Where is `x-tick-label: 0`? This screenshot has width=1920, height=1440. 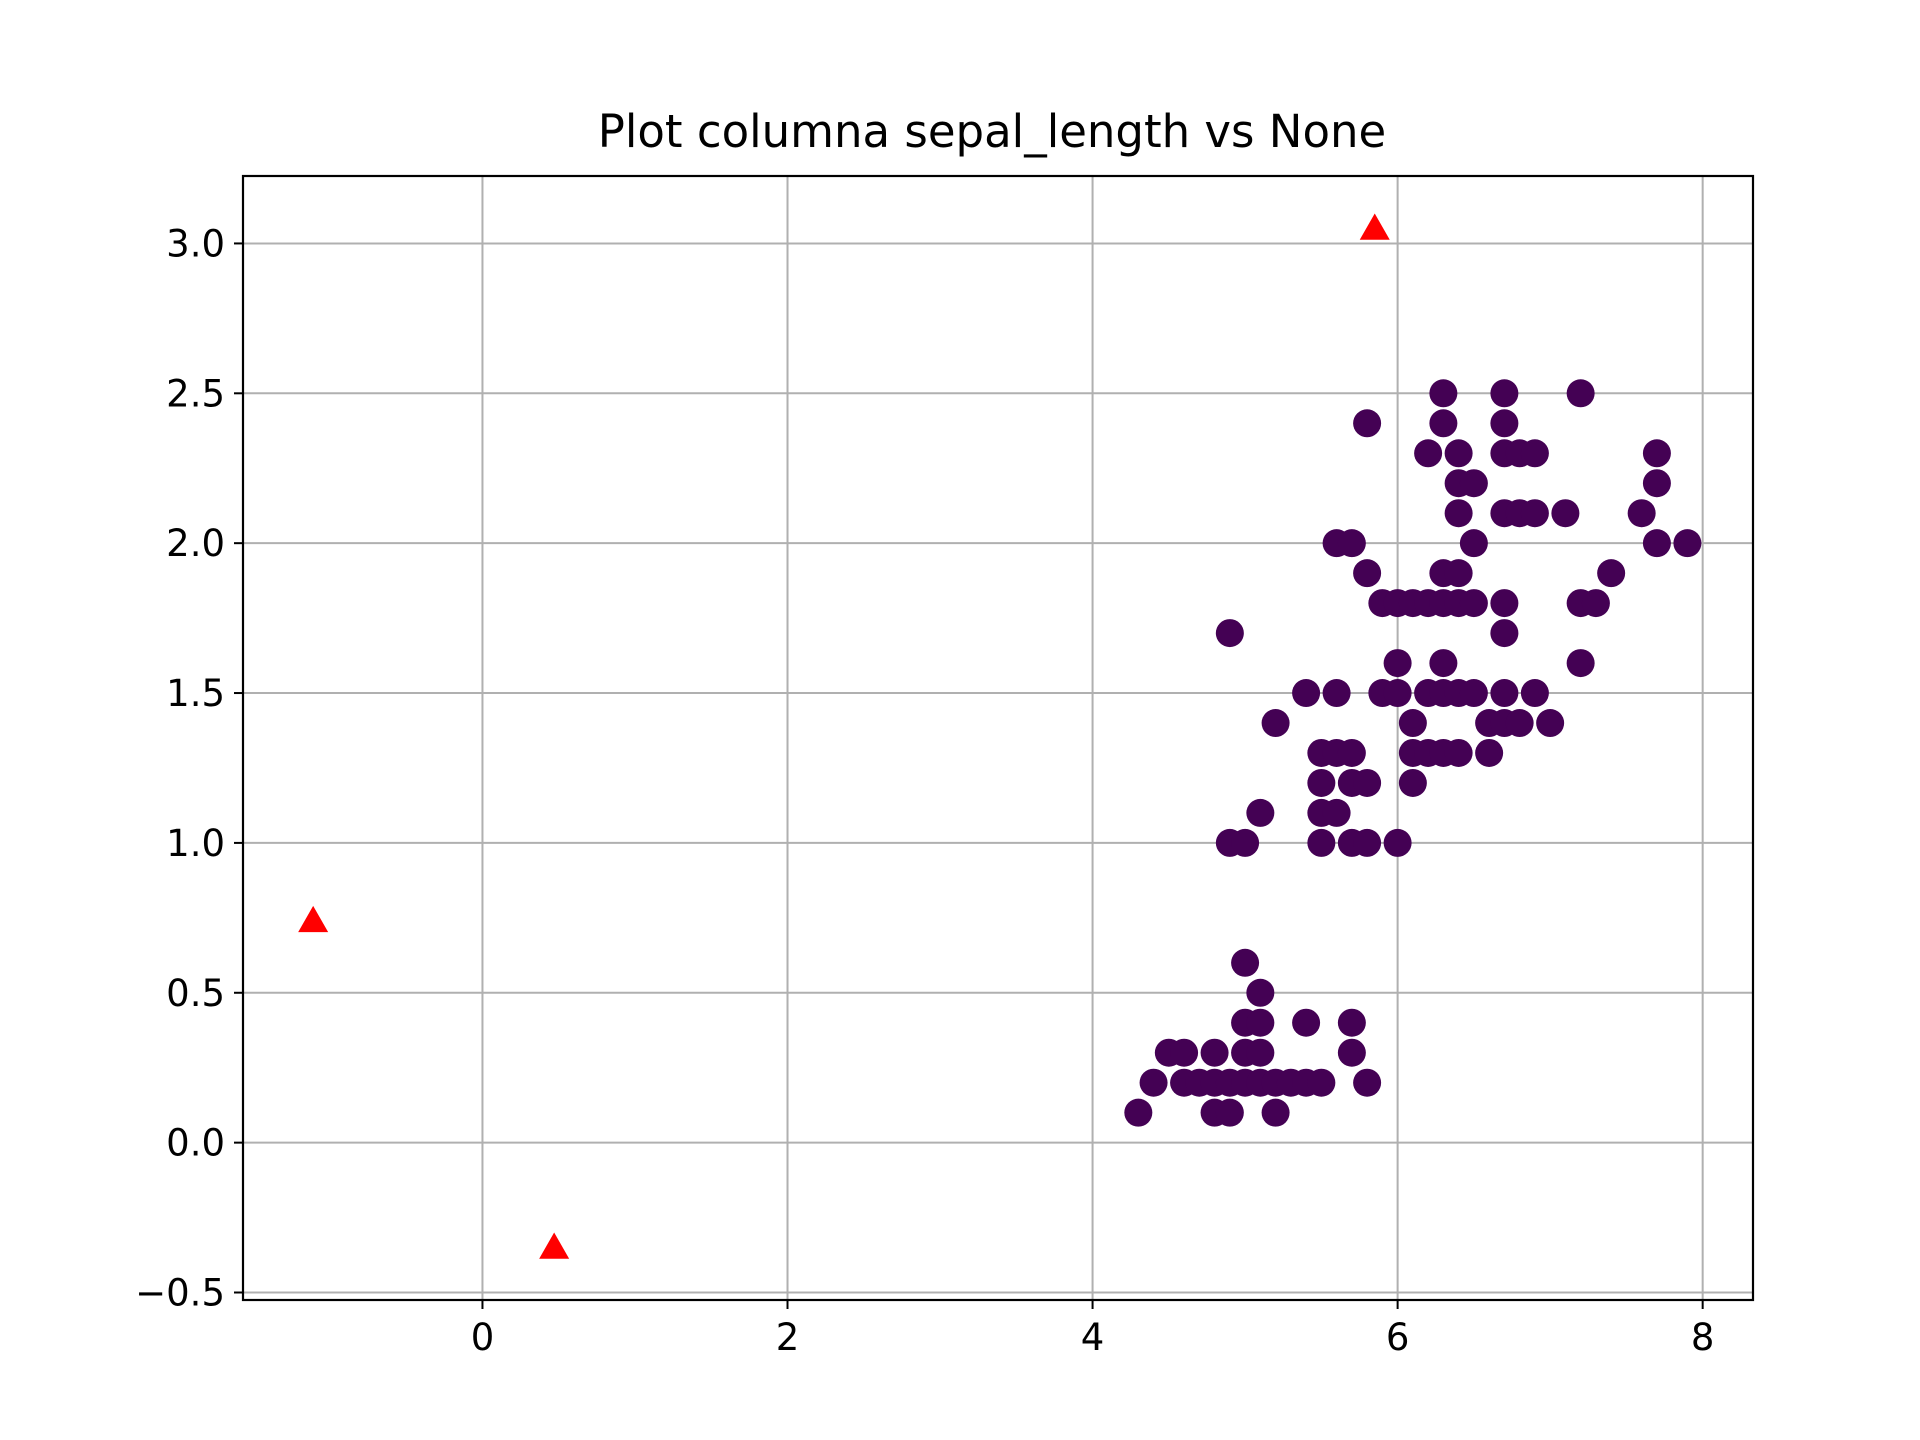
x-tick-label: 0 is located at coordinates (483, 1337).